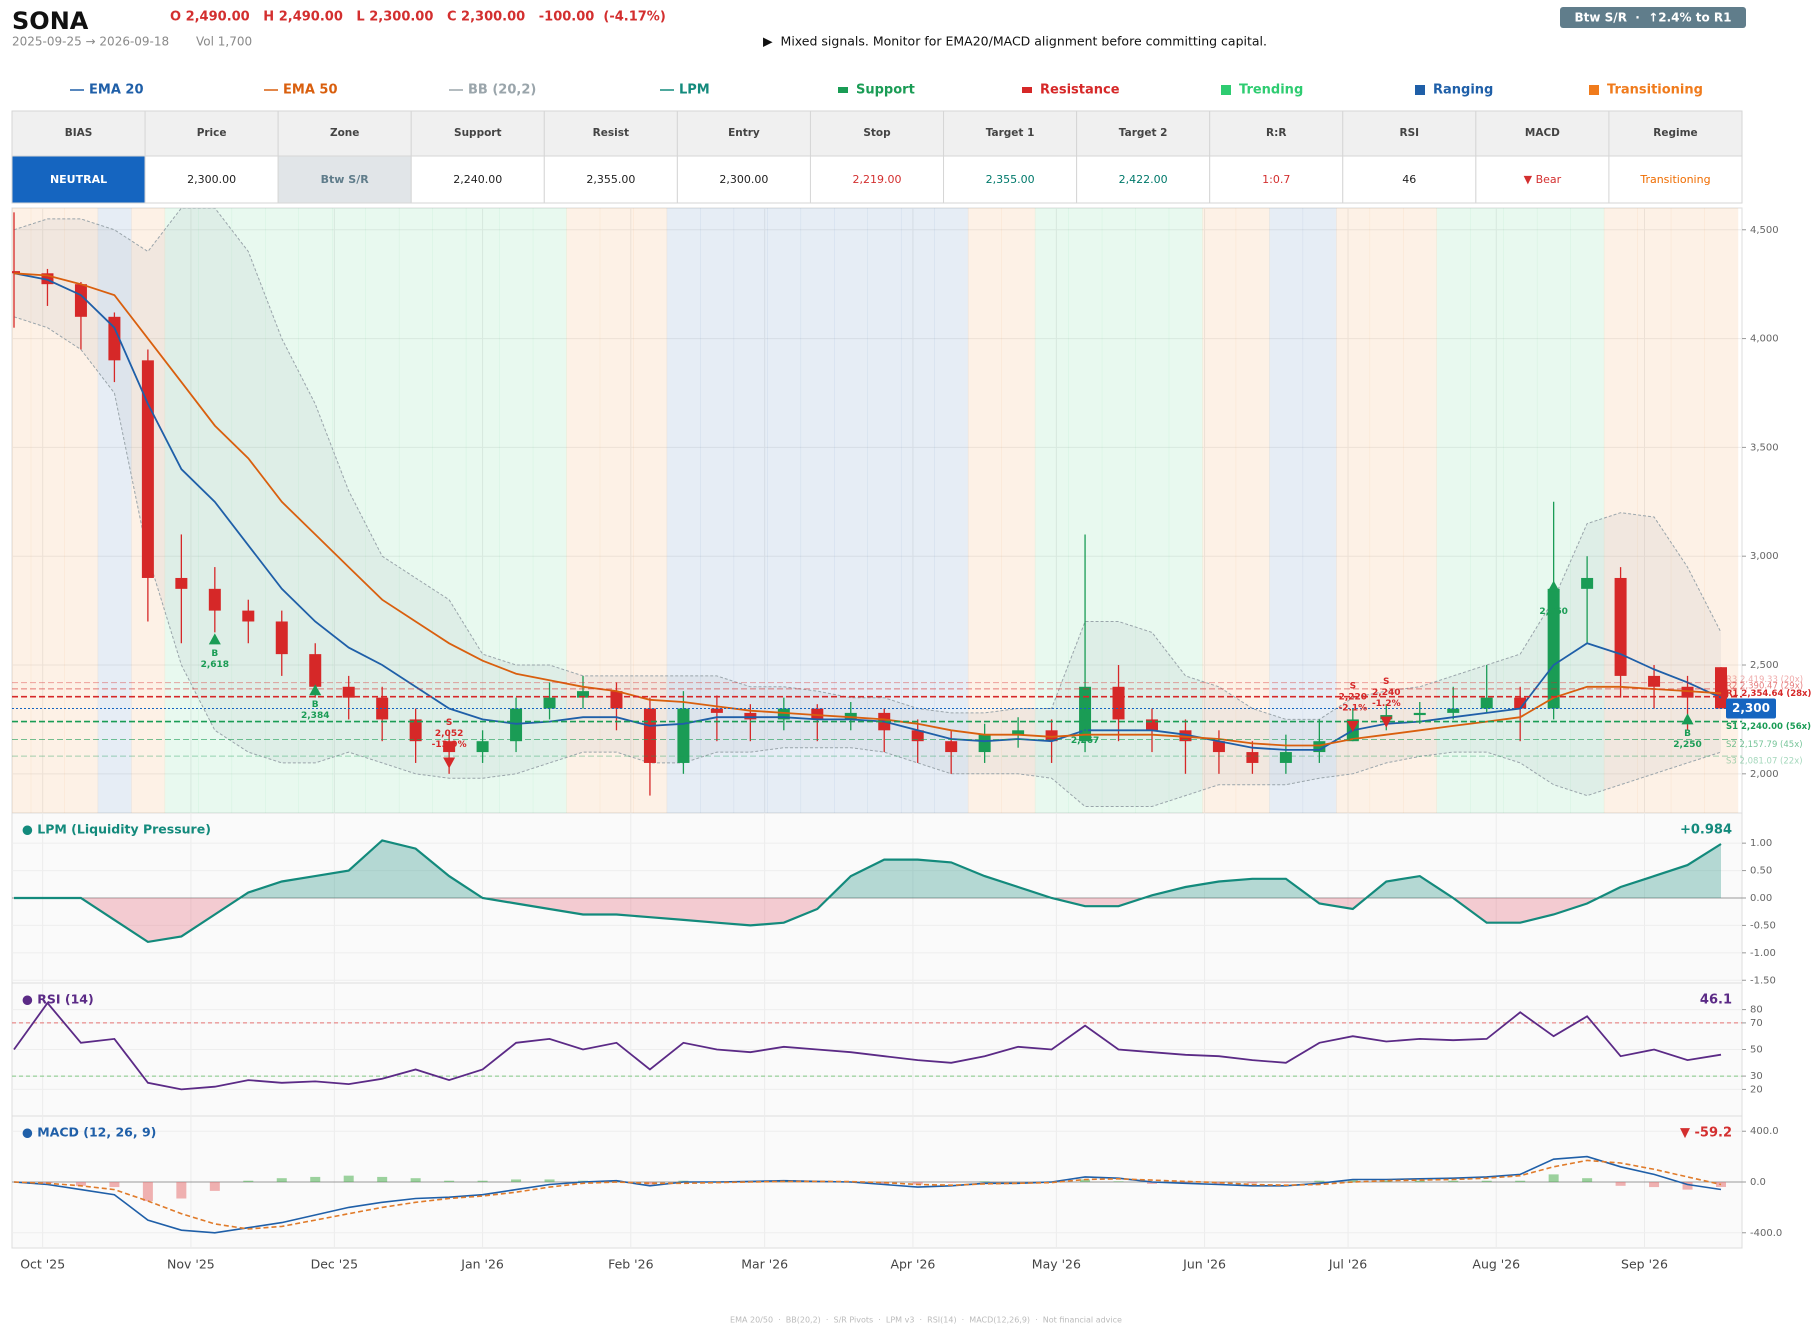  I want to click on y-tick-label: 3,500, so click(1764, 447).